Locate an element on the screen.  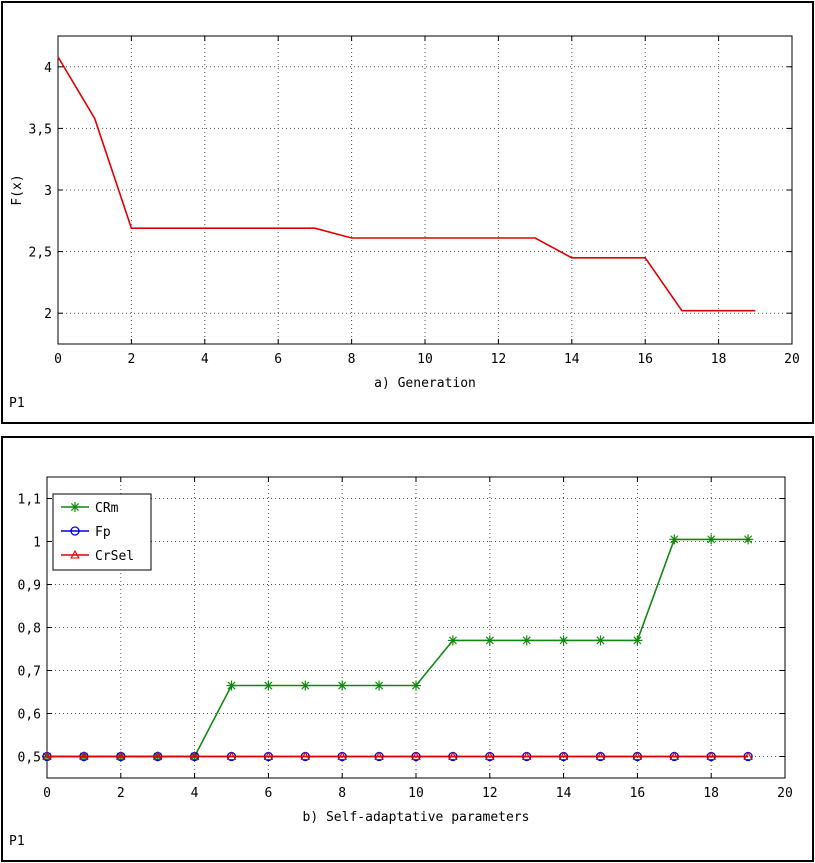
chart-a-x-tick-label: 18 is located at coordinates (719, 359).